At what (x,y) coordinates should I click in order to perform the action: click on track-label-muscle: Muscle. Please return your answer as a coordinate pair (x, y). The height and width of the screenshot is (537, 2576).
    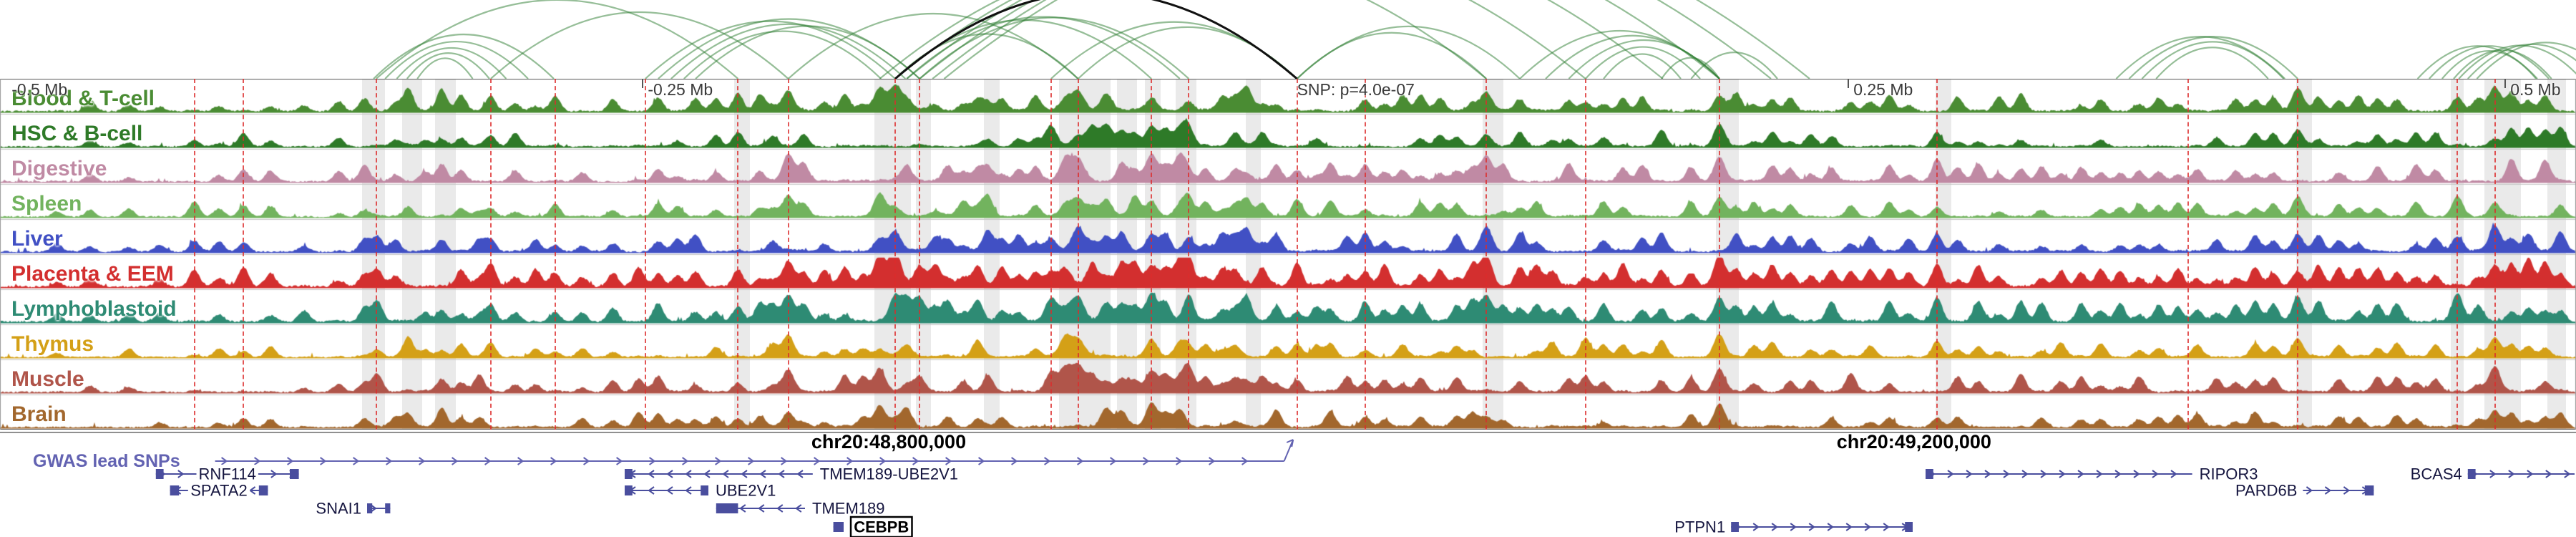
    Looking at the image, I should click on (48, 379).